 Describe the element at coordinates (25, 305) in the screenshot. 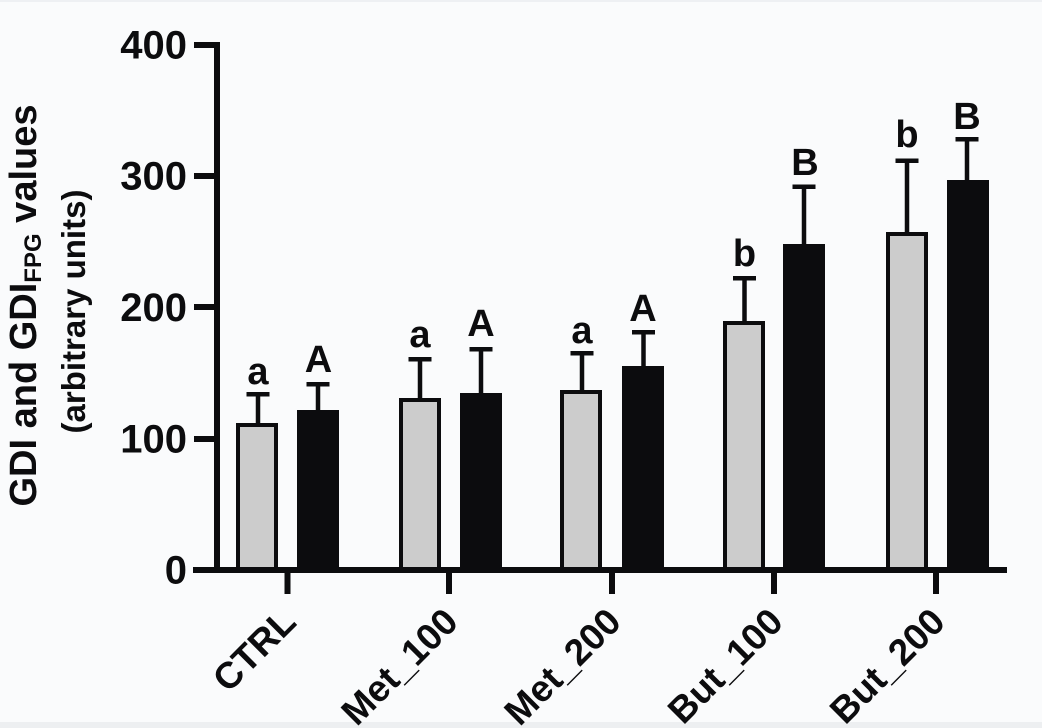

I see `svg-text: GDI and GDIFPG values` at that location.